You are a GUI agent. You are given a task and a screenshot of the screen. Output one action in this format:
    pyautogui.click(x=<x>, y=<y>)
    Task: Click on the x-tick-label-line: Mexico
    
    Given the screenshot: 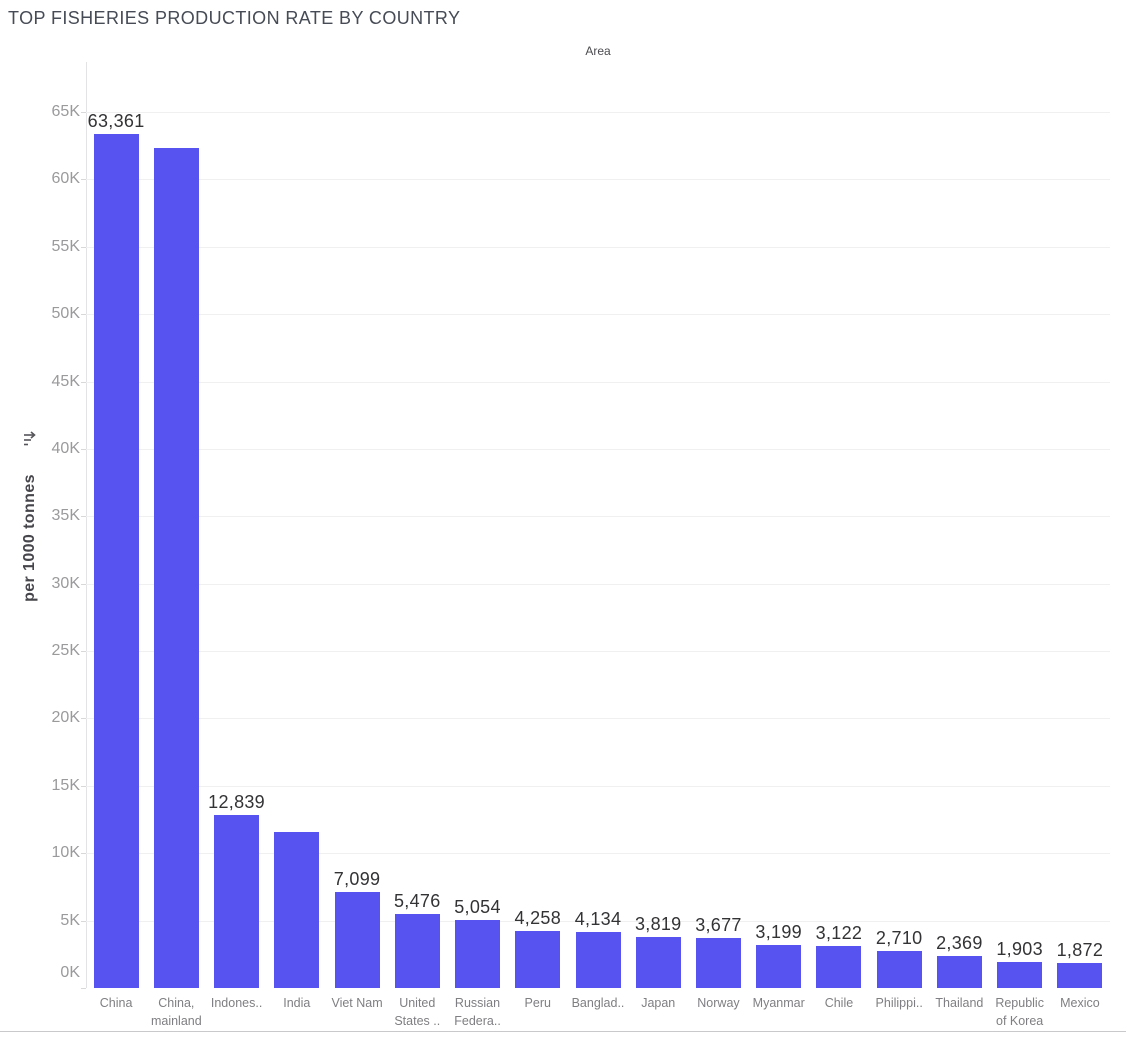 What is the action you would take?
    pyautogui.click(x=1080, y=1003)
    